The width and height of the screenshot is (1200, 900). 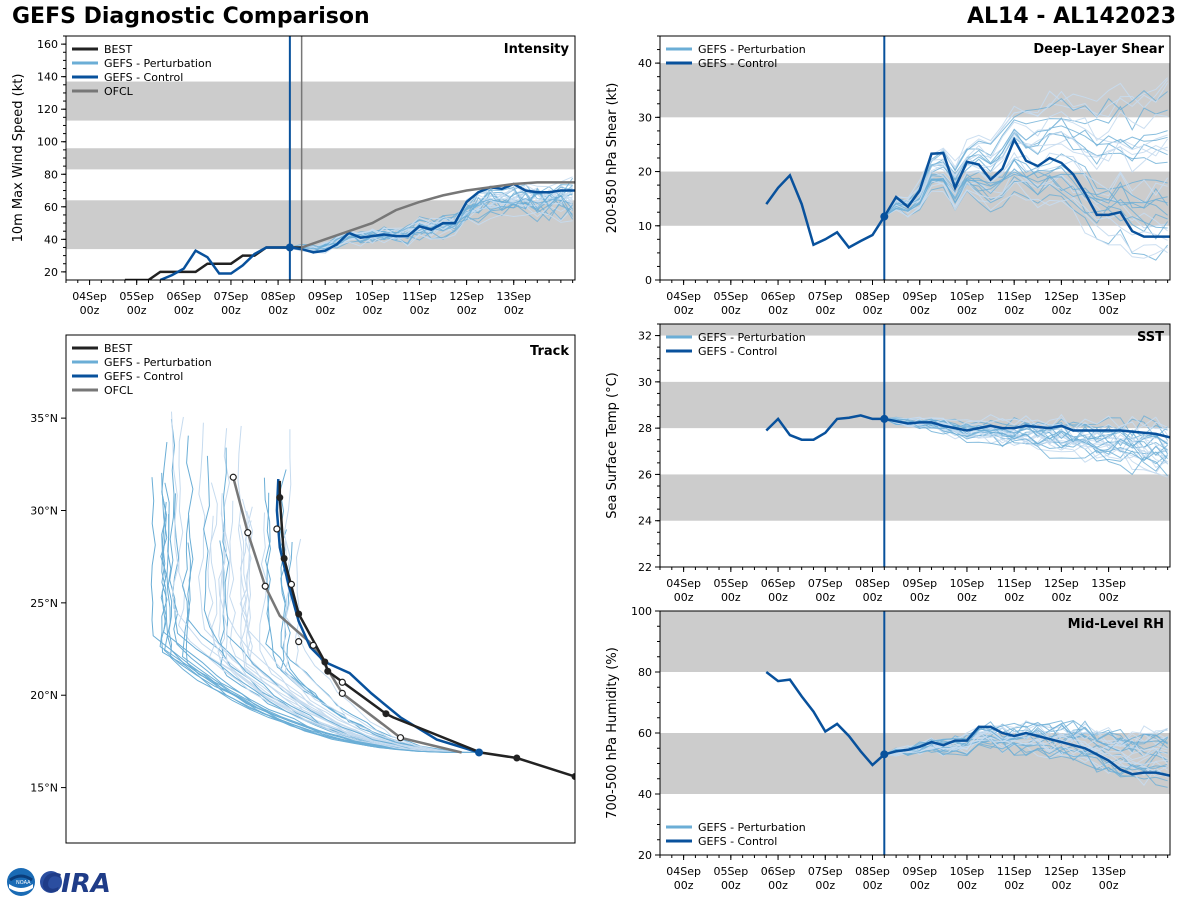 What do you see at coordinates (612, 158) in the screenshot?
I see `shear-y-axis-label: 200-850 hPa Shear (kt)` at bounding box center [612, 158].